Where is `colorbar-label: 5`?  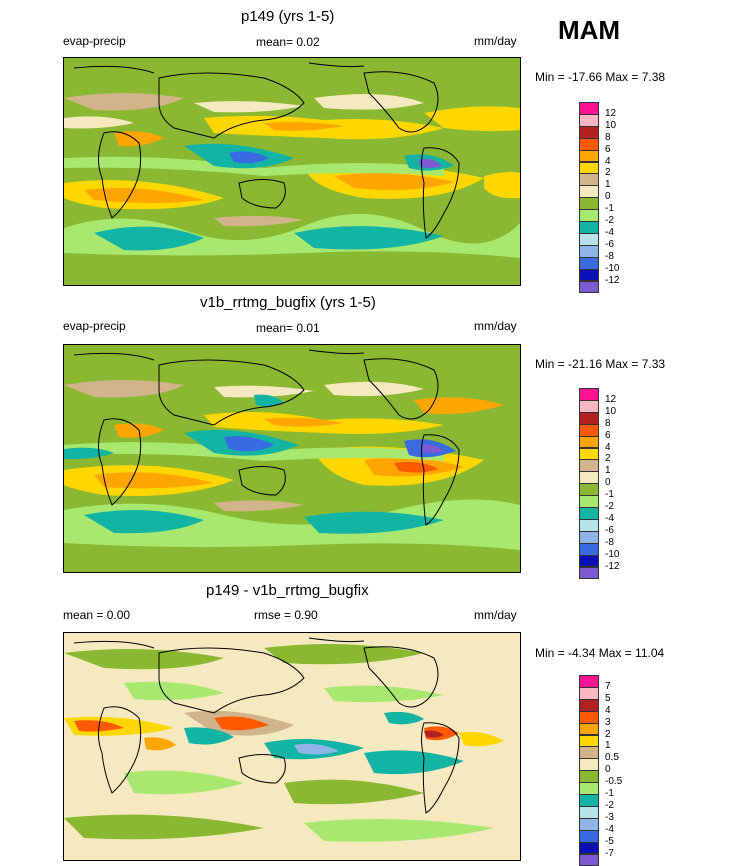 colorbar-label: 5 is located at coordinates (608, 699).